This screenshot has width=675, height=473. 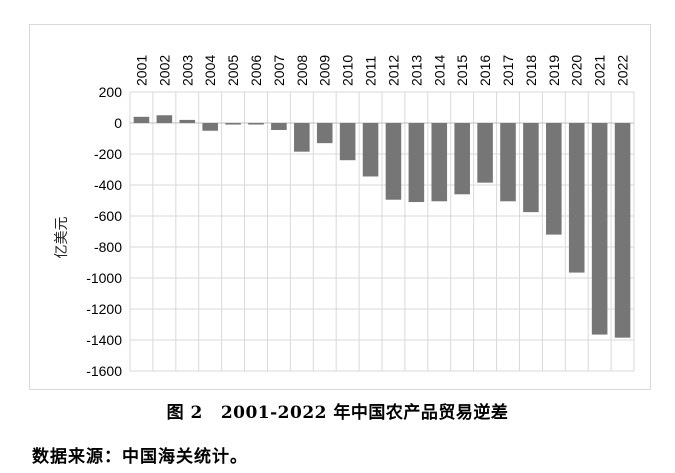 I want to click on x-tick-label: 2016, so click(x=485, y=70).